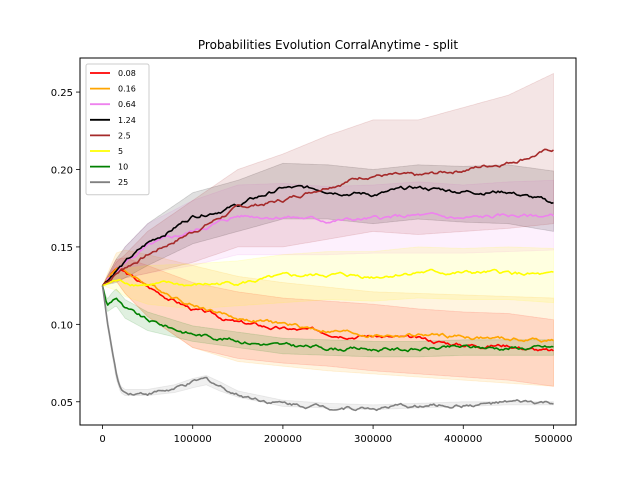 The width and height of the screenshot is (640, 480). Describe the element at coordinates (102, 439) in the screenshot. I see `x-tick-label: 0` at that location.